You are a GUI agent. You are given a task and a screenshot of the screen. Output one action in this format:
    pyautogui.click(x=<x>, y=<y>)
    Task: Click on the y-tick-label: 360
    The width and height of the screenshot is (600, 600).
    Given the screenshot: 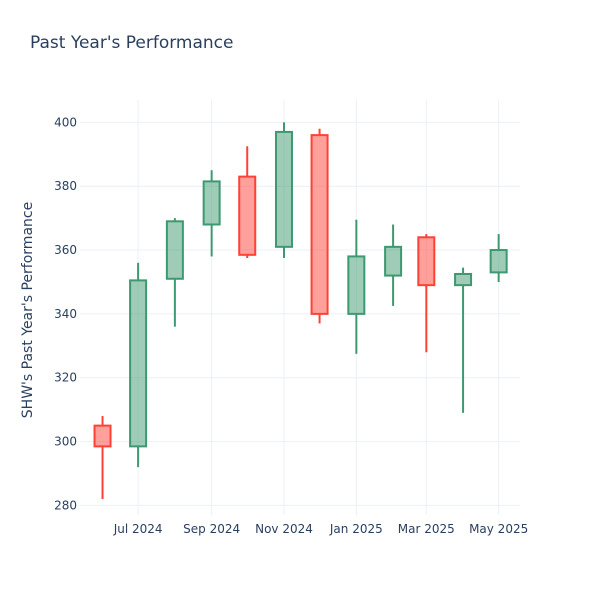 What is the action you would take?
    pyautogui.click(x=65, y=250)
    